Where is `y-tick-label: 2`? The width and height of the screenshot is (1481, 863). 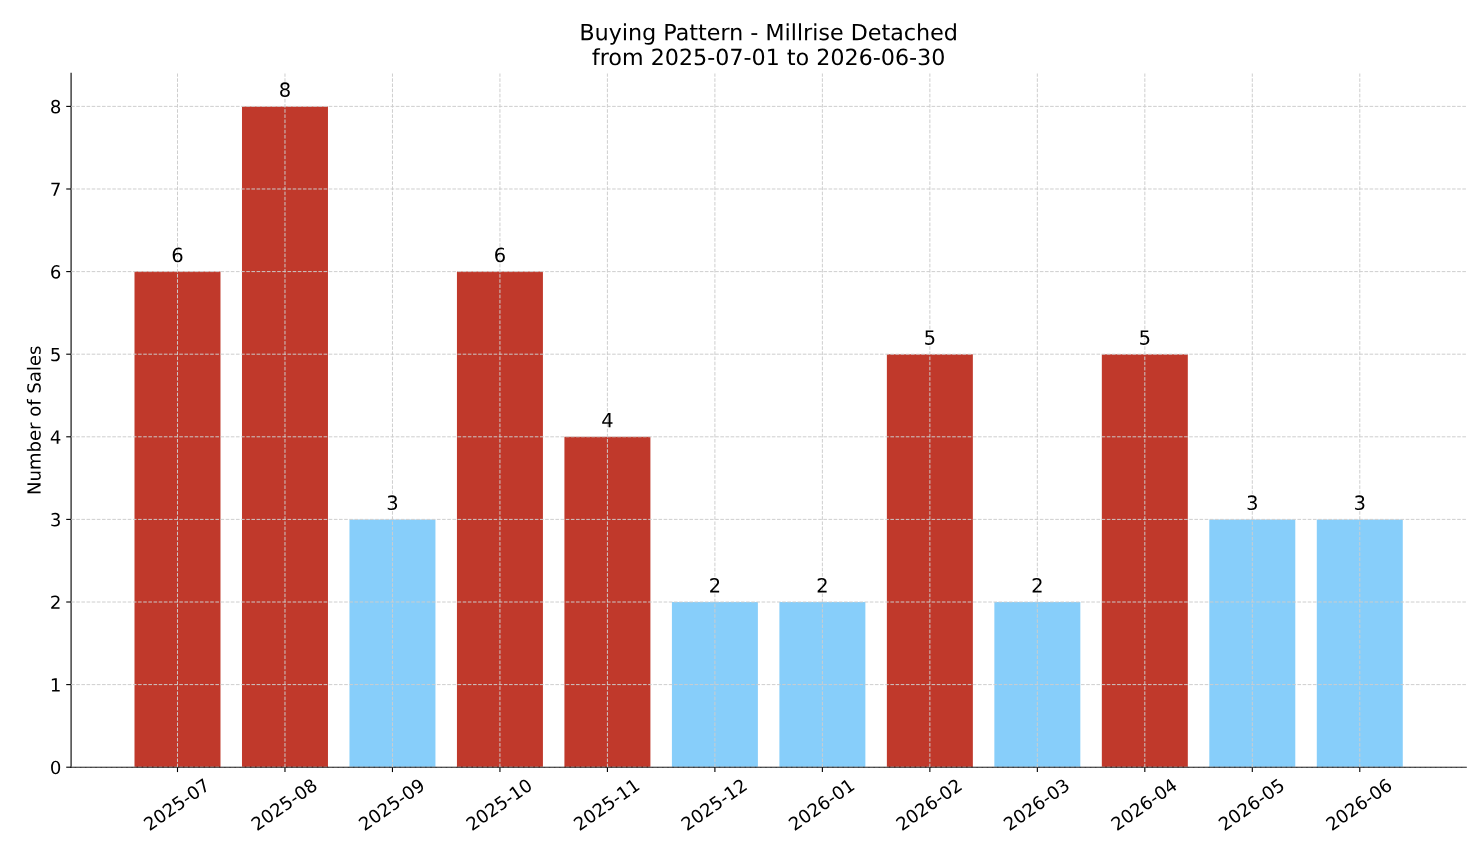 y-tick-label: 2 is located at coordinates (55, 602).